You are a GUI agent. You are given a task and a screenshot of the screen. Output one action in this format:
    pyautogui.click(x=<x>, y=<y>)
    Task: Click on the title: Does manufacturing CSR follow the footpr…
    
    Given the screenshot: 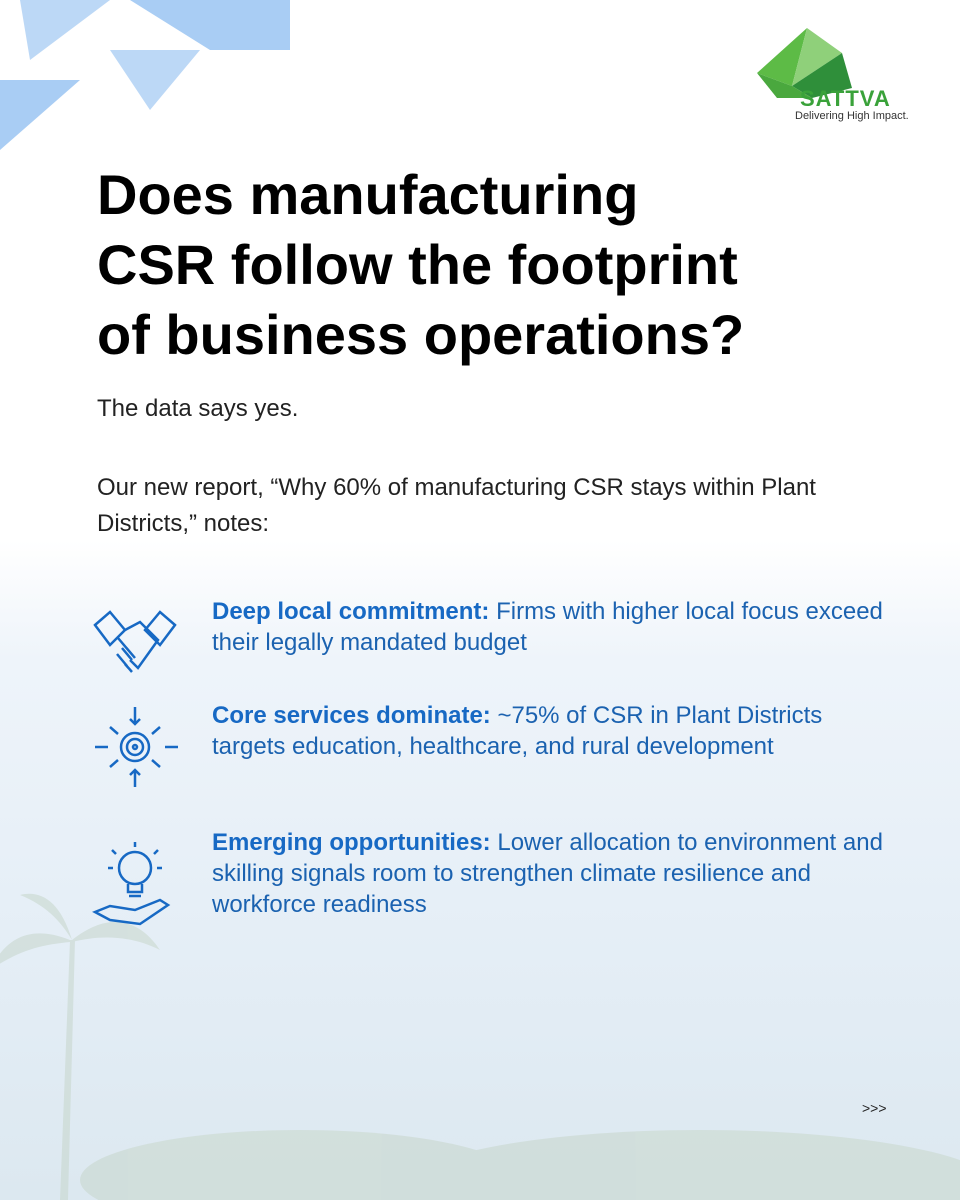 What is the action you would take?
    pyautogui.click(x=507, y=265)
    